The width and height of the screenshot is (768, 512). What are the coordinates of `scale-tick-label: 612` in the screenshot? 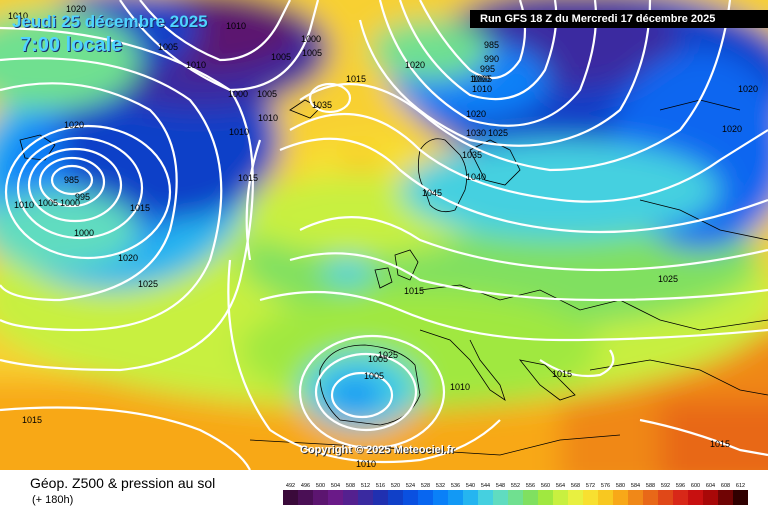 It's located at (740, 486).